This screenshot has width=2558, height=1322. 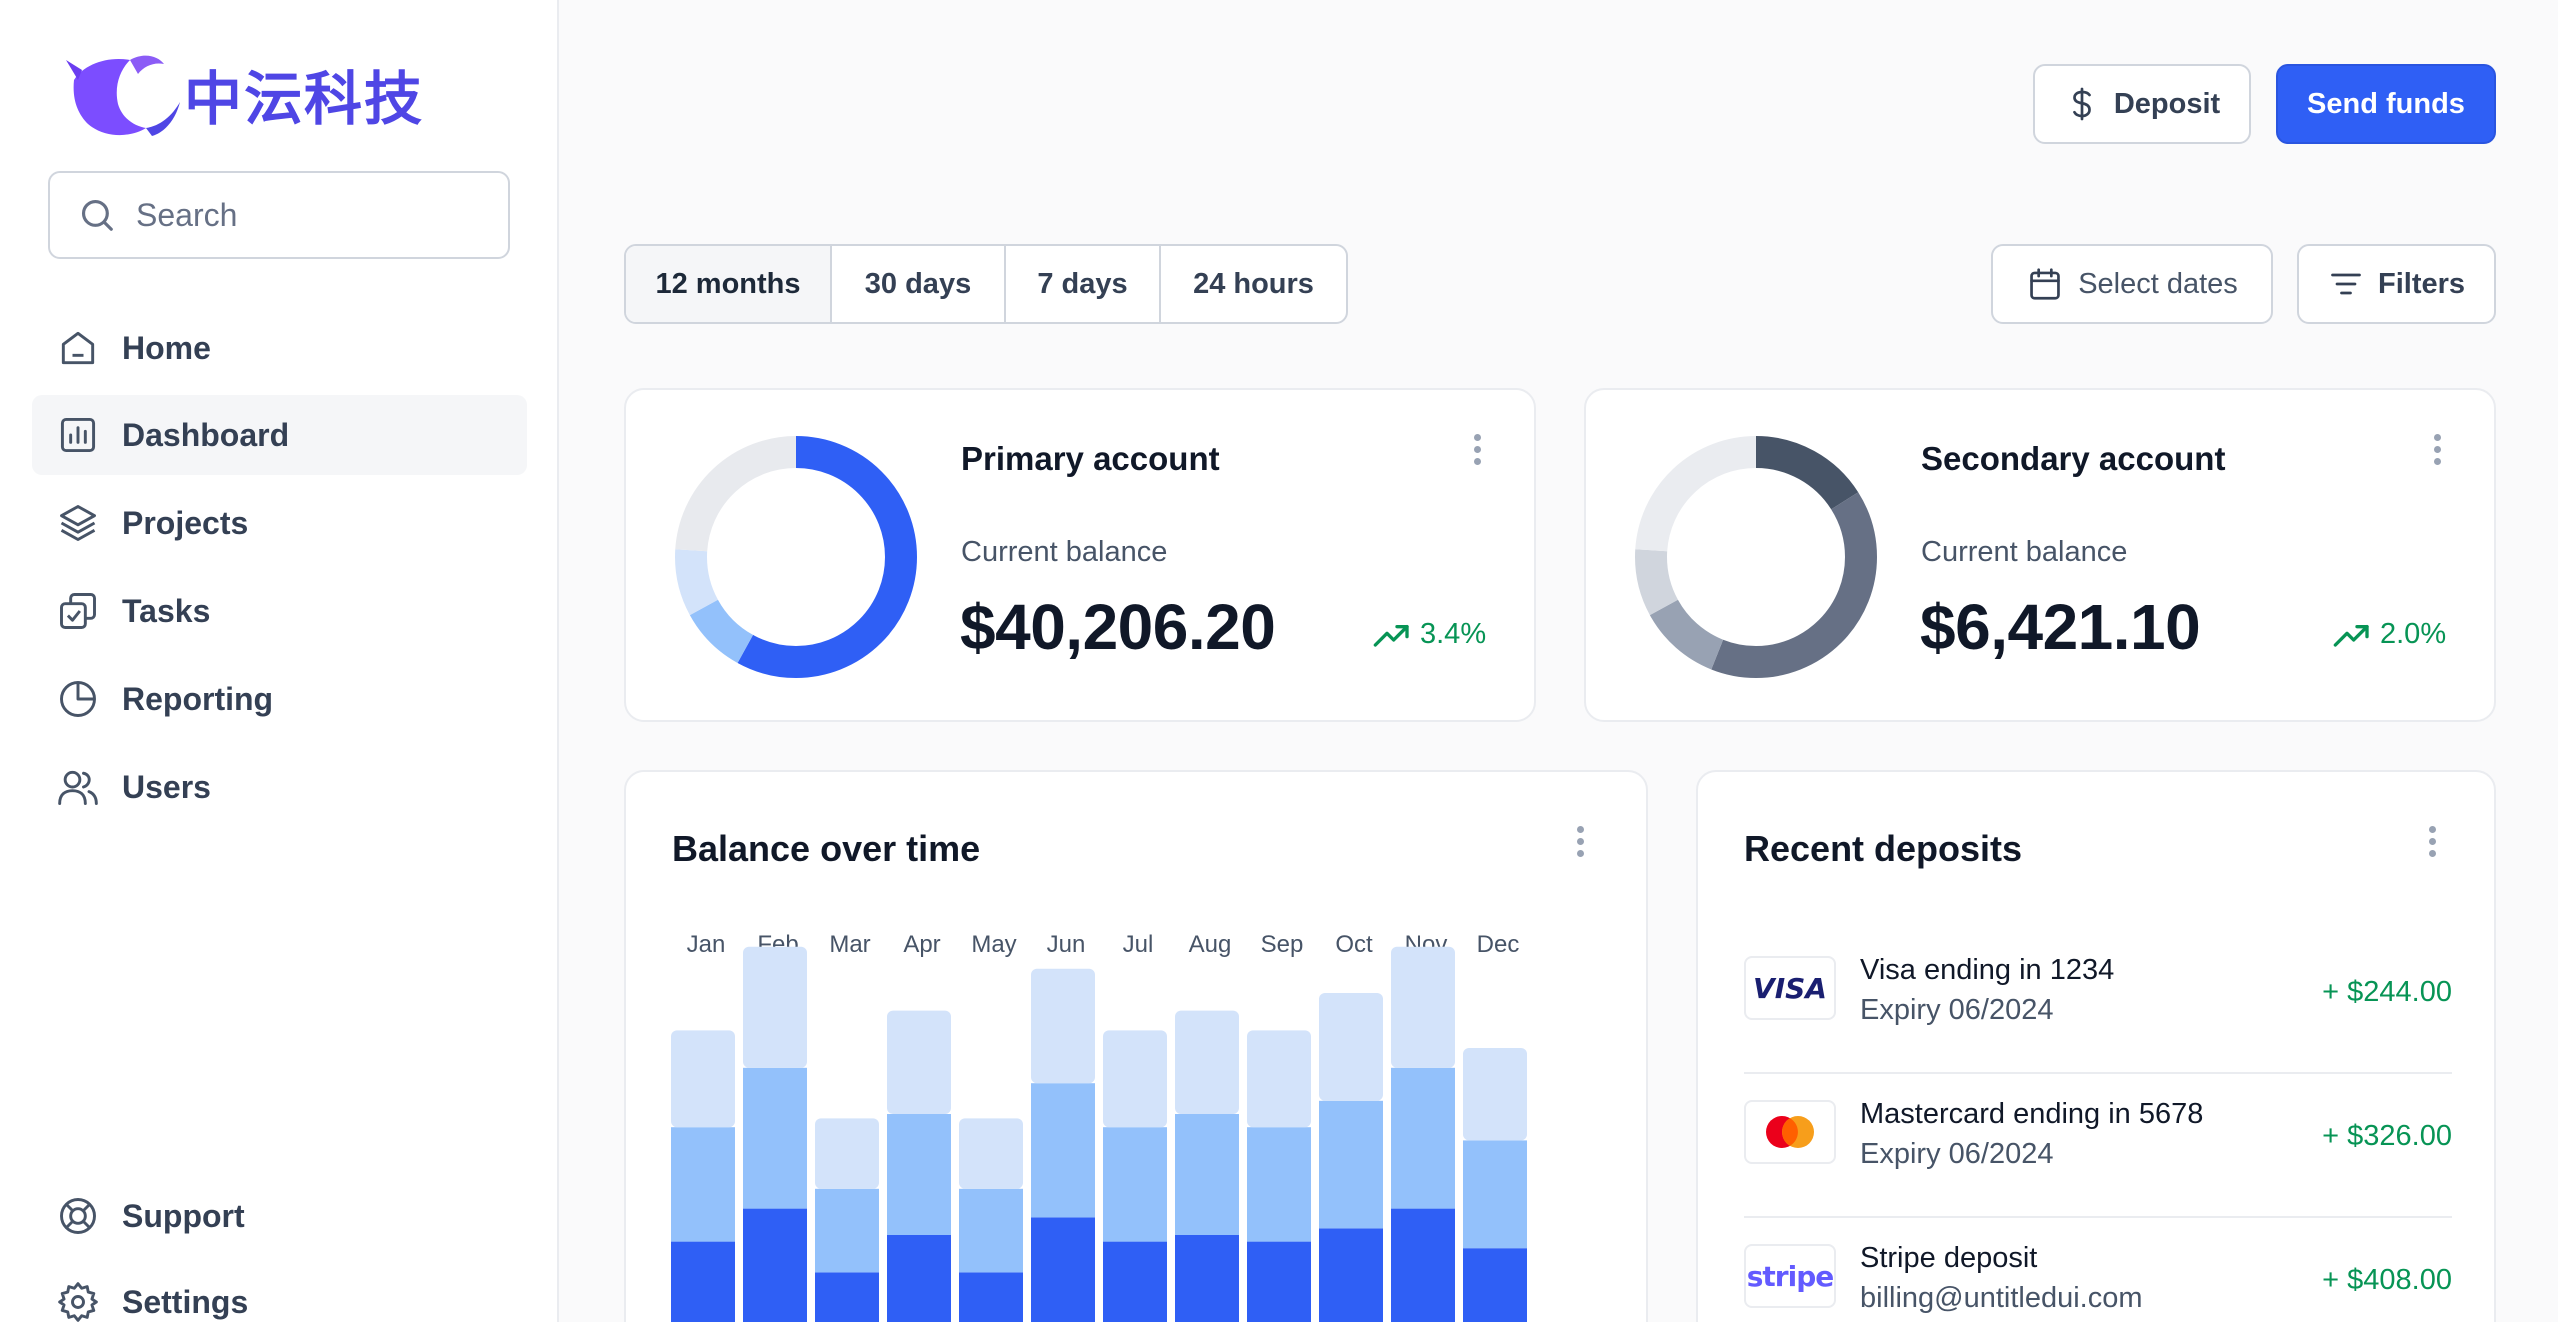 I want to click on nav-label: Dashboard, so click(x=206, y=434).